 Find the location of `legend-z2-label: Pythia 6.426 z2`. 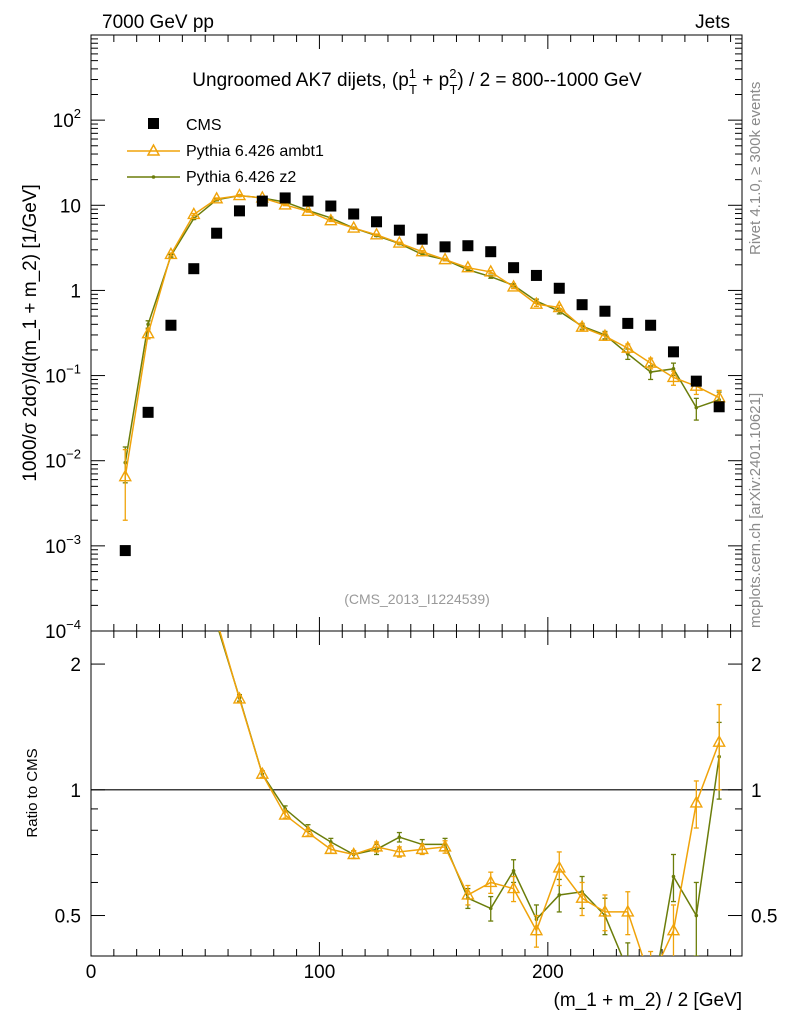

legend-z2-label: Pythia 6.426 z2 is located at coordinates (241, 177).